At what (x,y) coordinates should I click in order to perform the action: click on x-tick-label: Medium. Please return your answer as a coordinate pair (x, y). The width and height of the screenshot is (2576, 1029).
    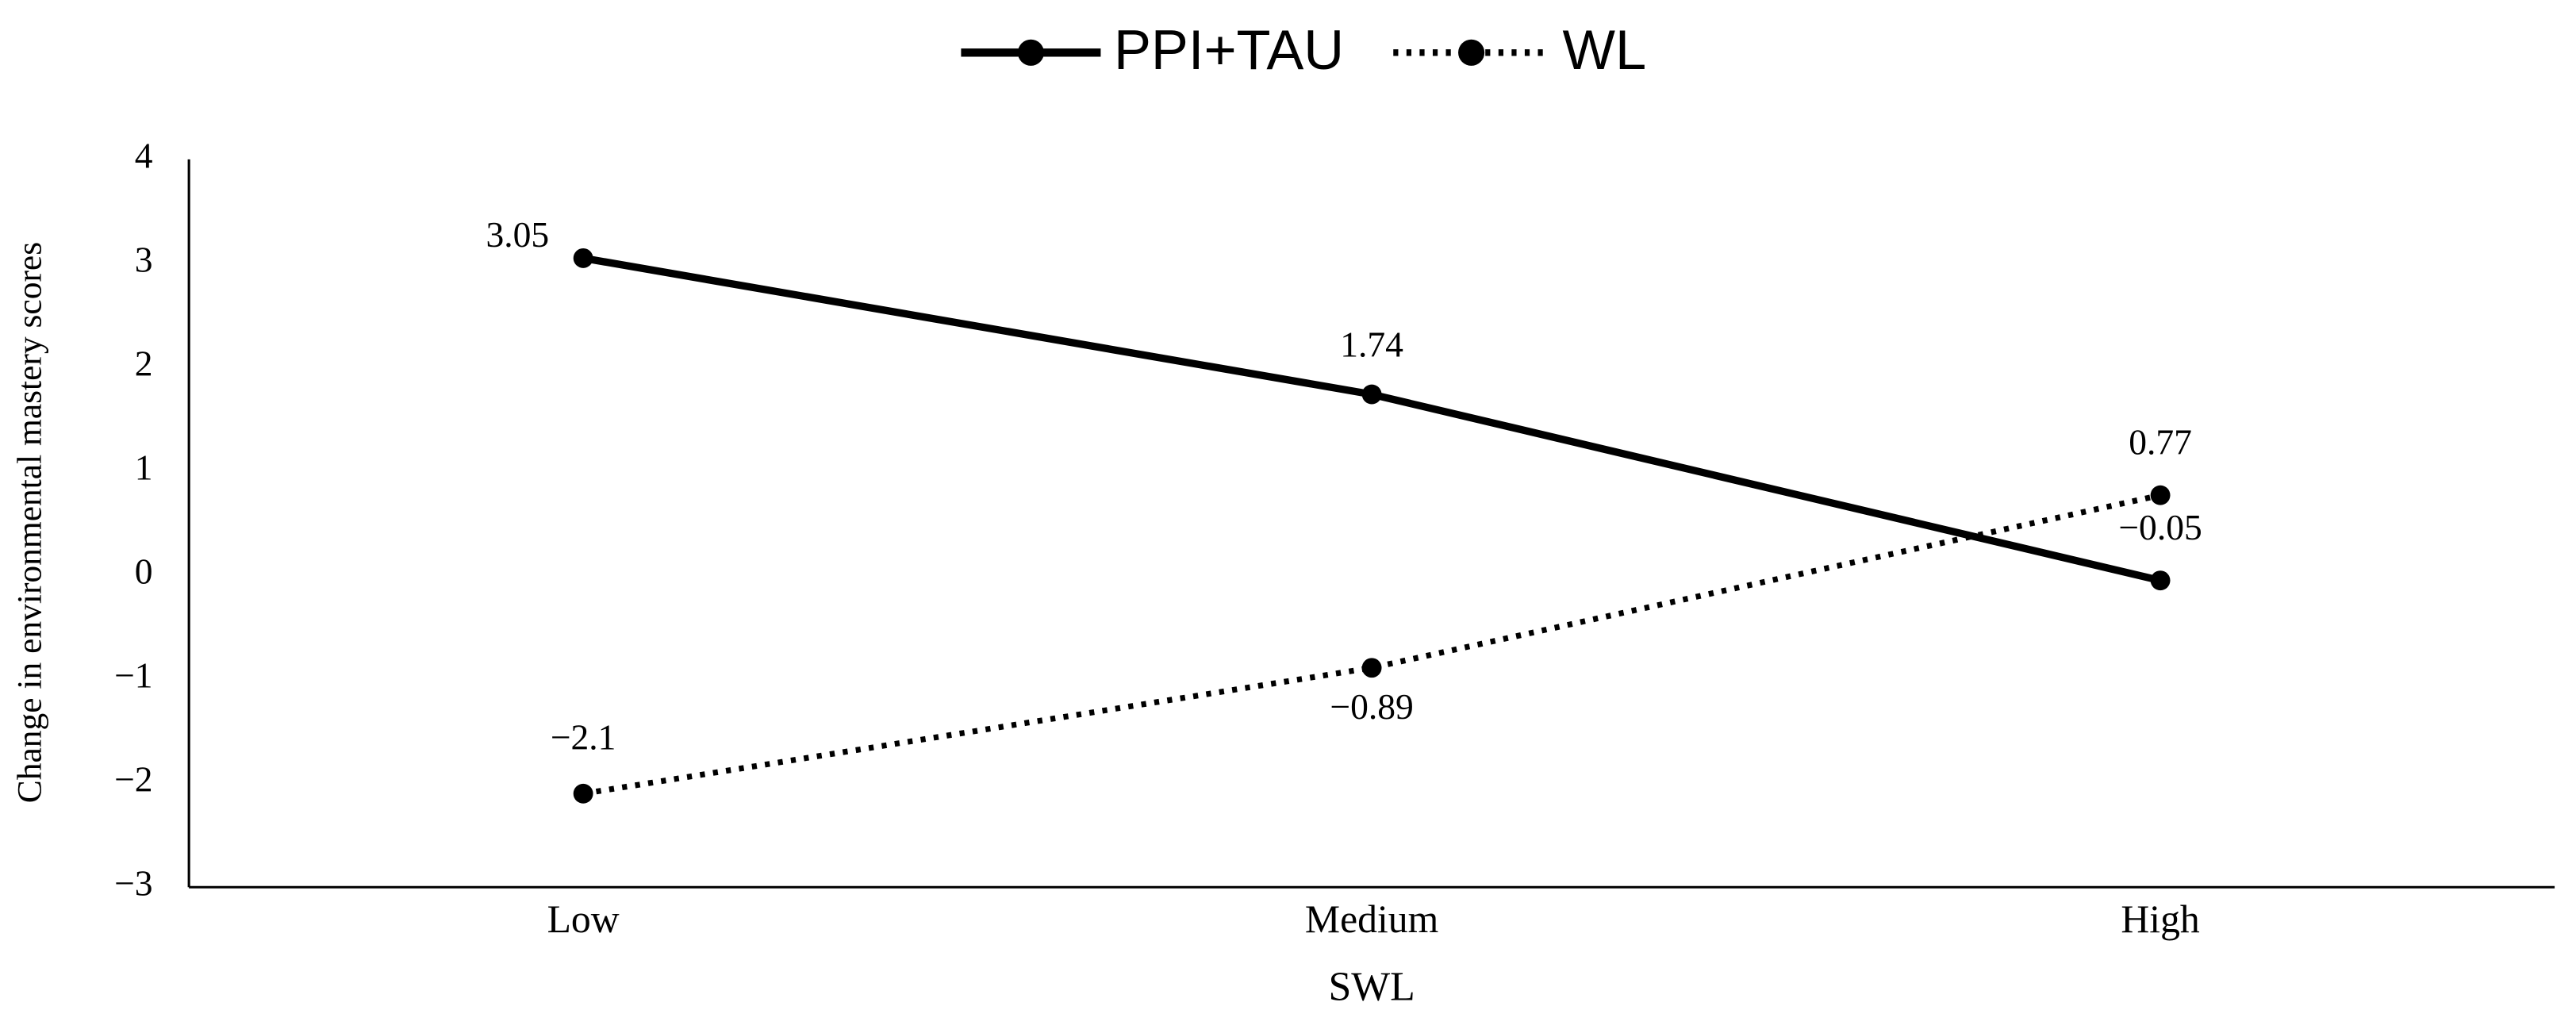
    Looking at the image, I should click on (1371, 919).